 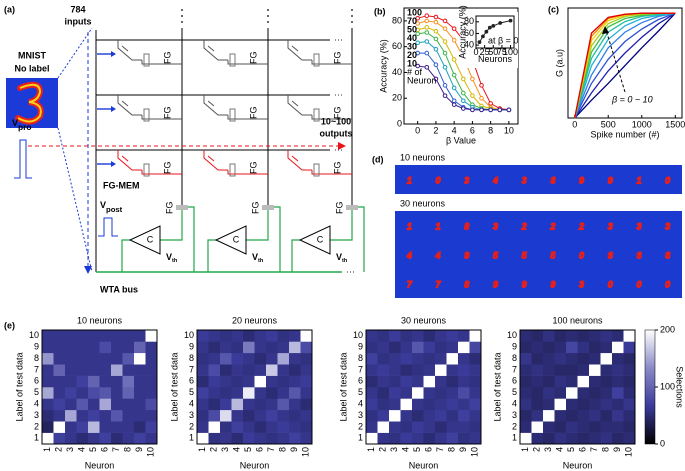 I want to click on y-tick-label: 60, so click(x=397, y=46).